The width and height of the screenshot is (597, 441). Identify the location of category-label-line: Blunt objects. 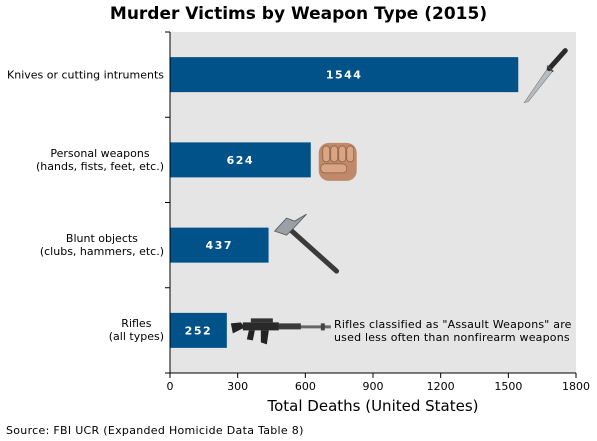
(101, 239).